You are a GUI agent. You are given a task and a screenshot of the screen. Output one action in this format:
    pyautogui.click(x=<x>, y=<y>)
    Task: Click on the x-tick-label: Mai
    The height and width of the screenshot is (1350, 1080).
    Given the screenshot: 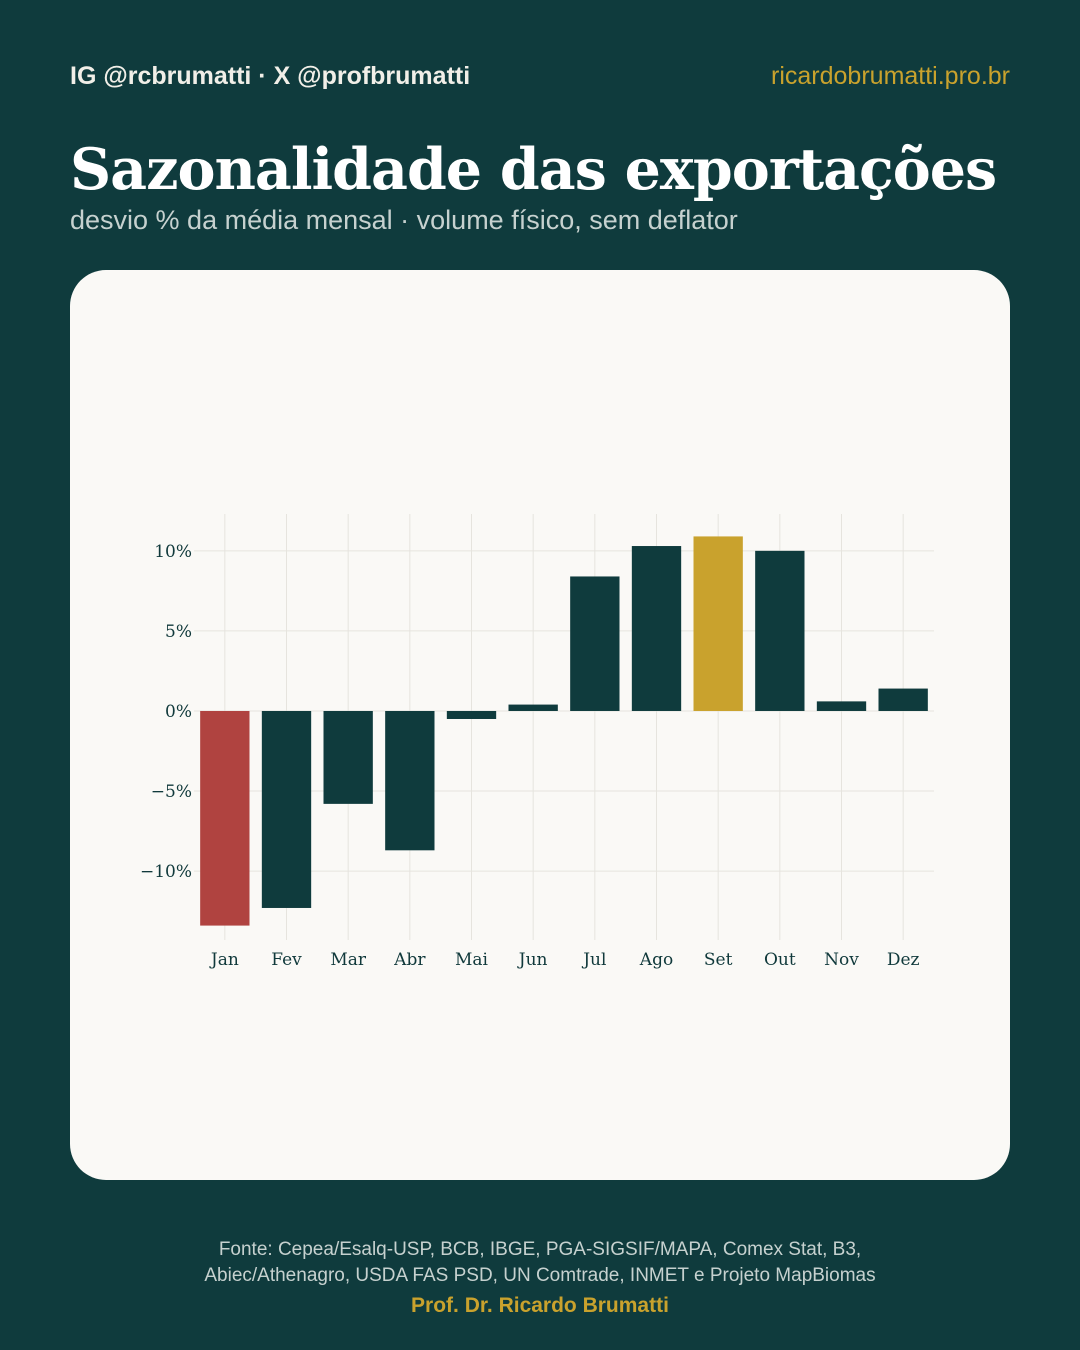 What is the action you would take?
    pyautogui.click(x=472, y=960)
    